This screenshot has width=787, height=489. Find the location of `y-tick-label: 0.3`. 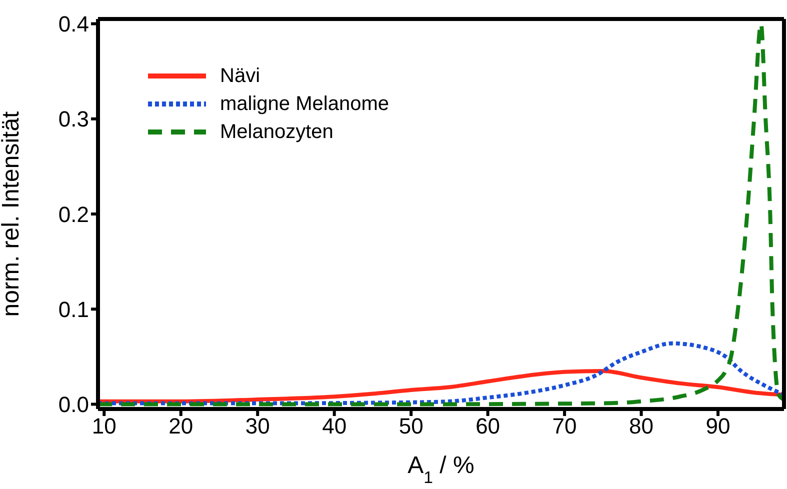

y-tick-label: 0.3 is located at coordinates (73, 119).